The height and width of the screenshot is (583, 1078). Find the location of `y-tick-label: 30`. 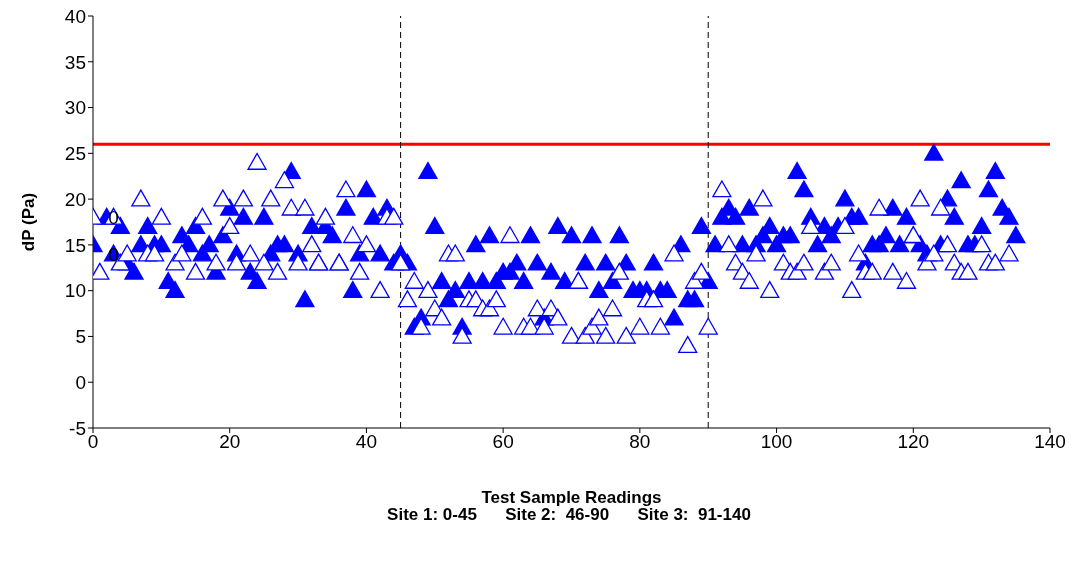

y-tick-label: 30 is located at coordinates (75, 108).